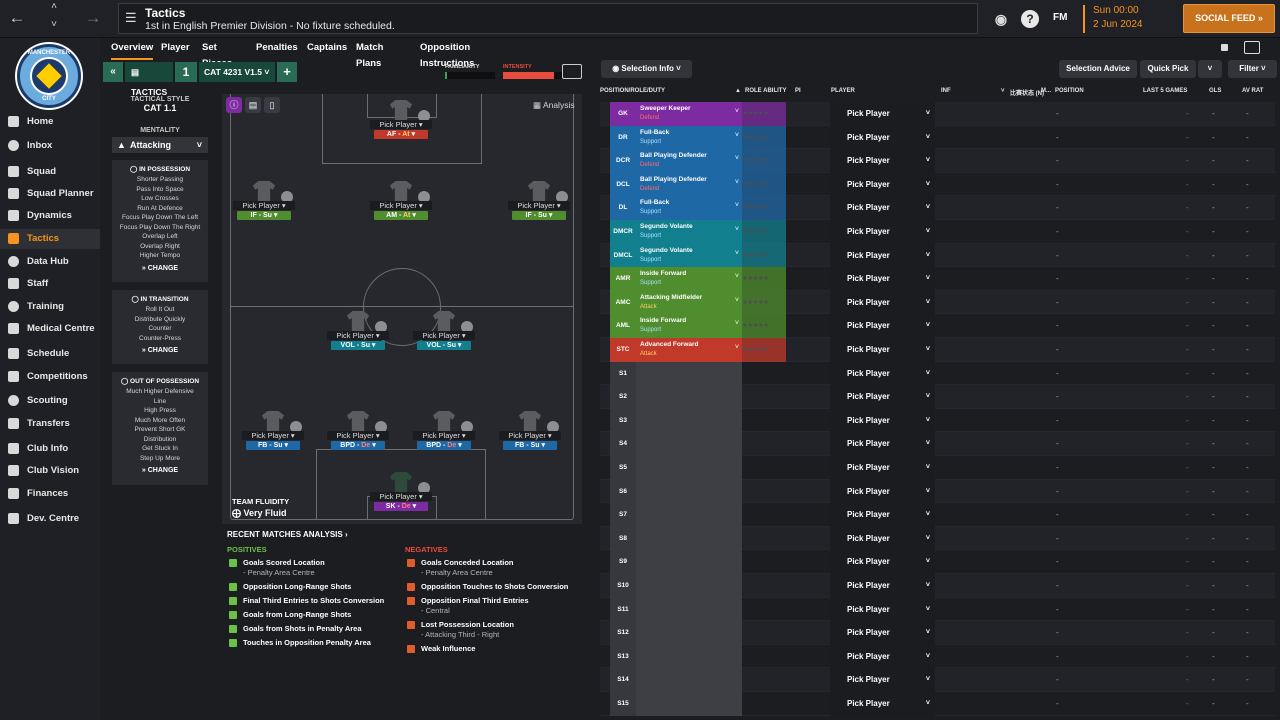  I want to click on role-badge: IF - Su ▾, so click(264, 215).